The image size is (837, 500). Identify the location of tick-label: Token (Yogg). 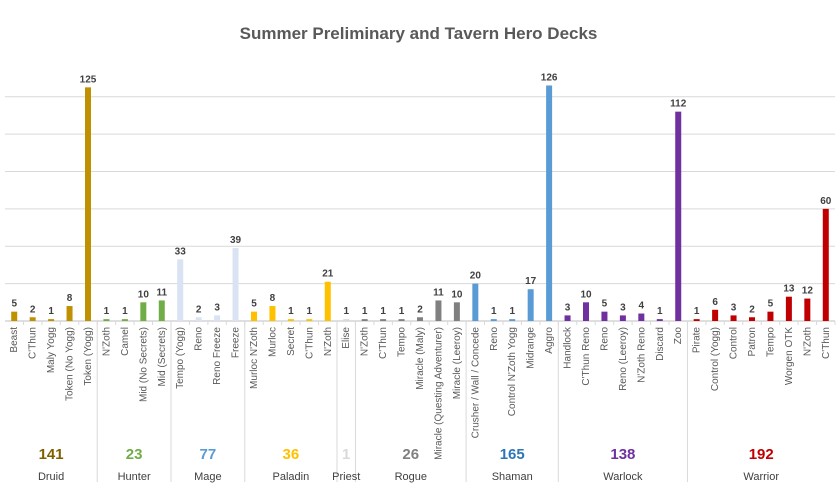
(88, 356).